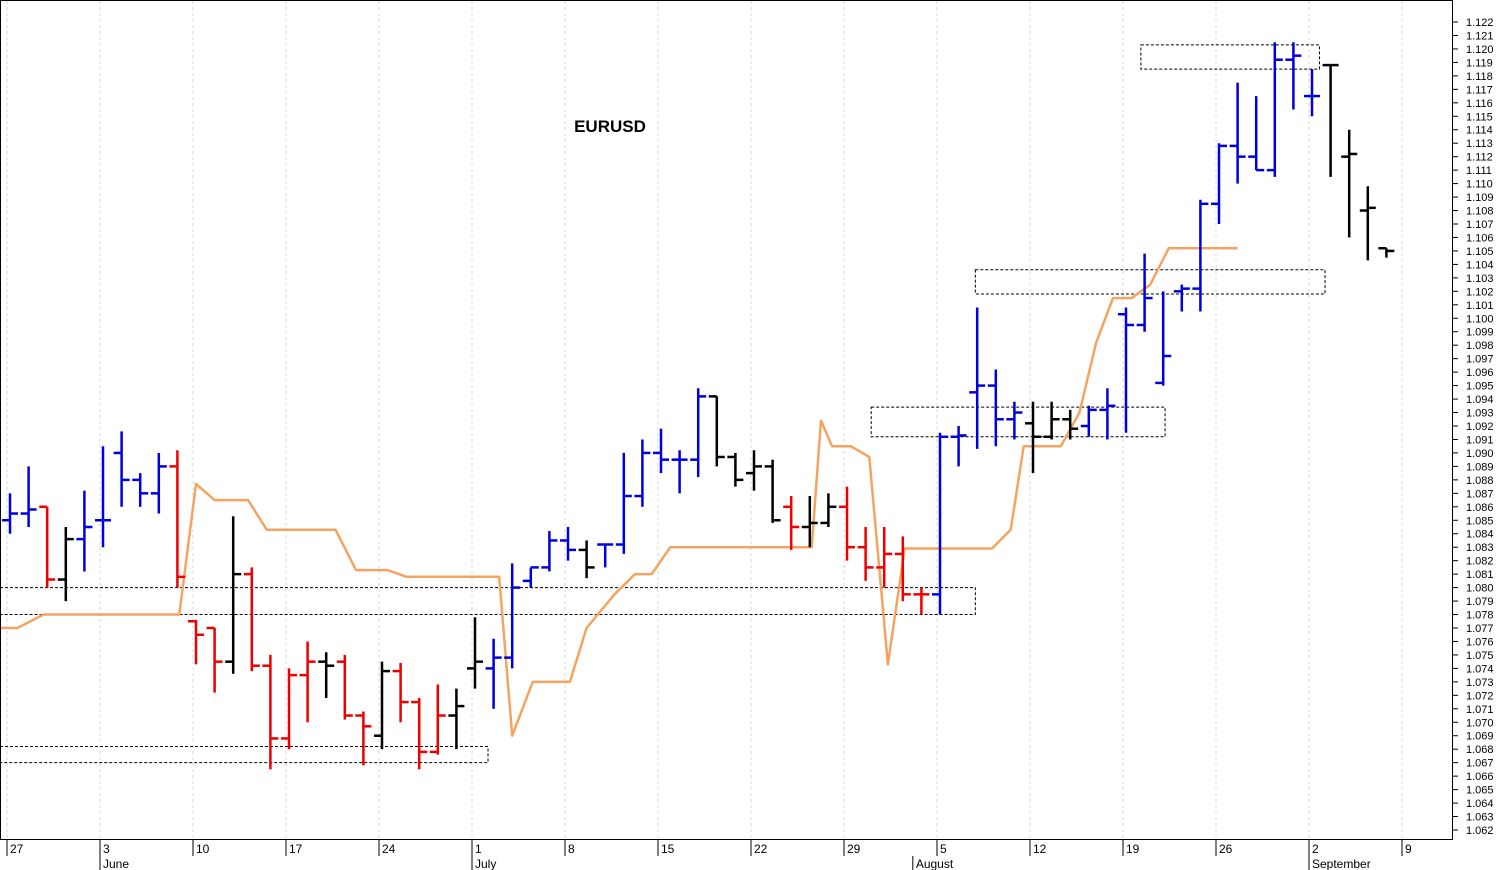 This screenshot has height=870, width=1501. Describe the element at coordinates (1479, 77) in the screenshot. I see `y-tick-label: 1.118` at that location.